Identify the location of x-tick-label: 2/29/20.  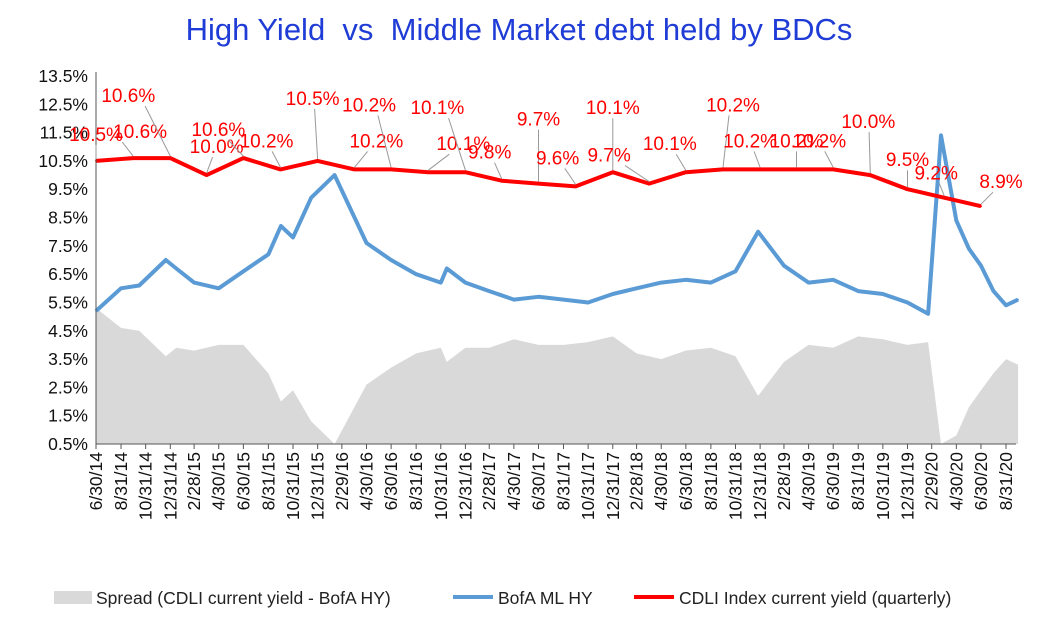
(932, 481).